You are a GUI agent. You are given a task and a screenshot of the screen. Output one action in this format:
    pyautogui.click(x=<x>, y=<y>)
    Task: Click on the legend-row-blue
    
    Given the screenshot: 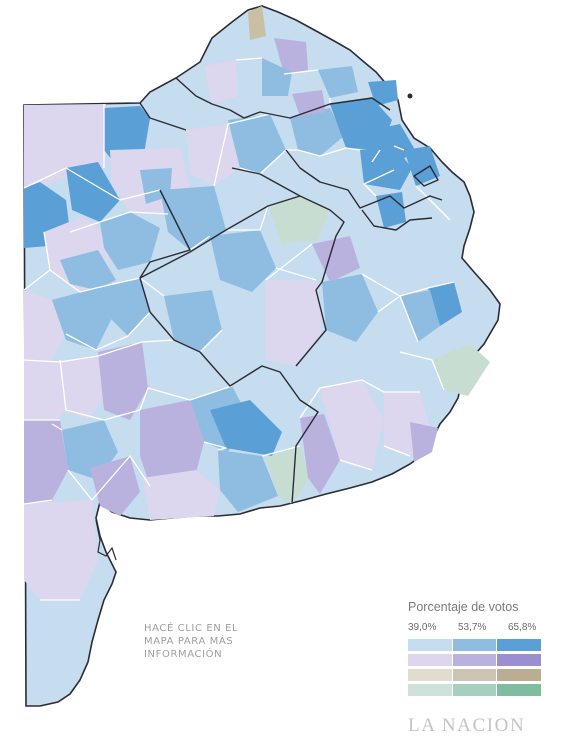 What is the action you would take?
    pyautogui.click(x=475, y=645)
    